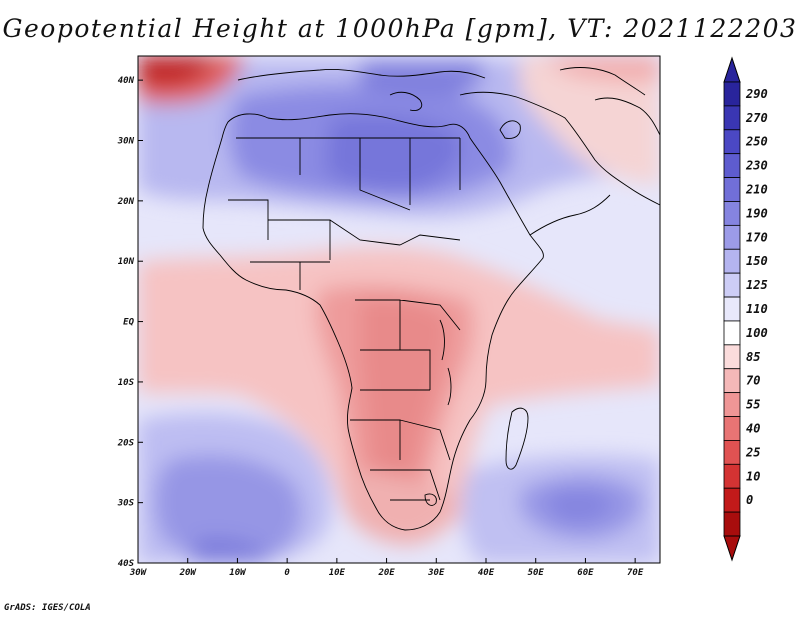  Describe the element at coordinates (756, 118) in the screenshot. I see `colorbar-label: 270` at that location.